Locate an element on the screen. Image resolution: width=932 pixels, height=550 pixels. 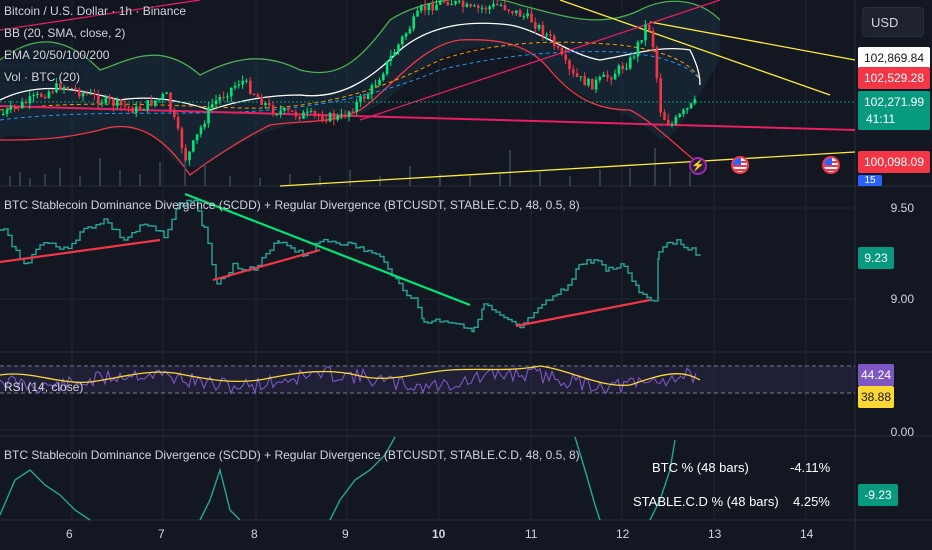
legend-volume: Vol · BTC (20) is located at coordinates (42, 77).